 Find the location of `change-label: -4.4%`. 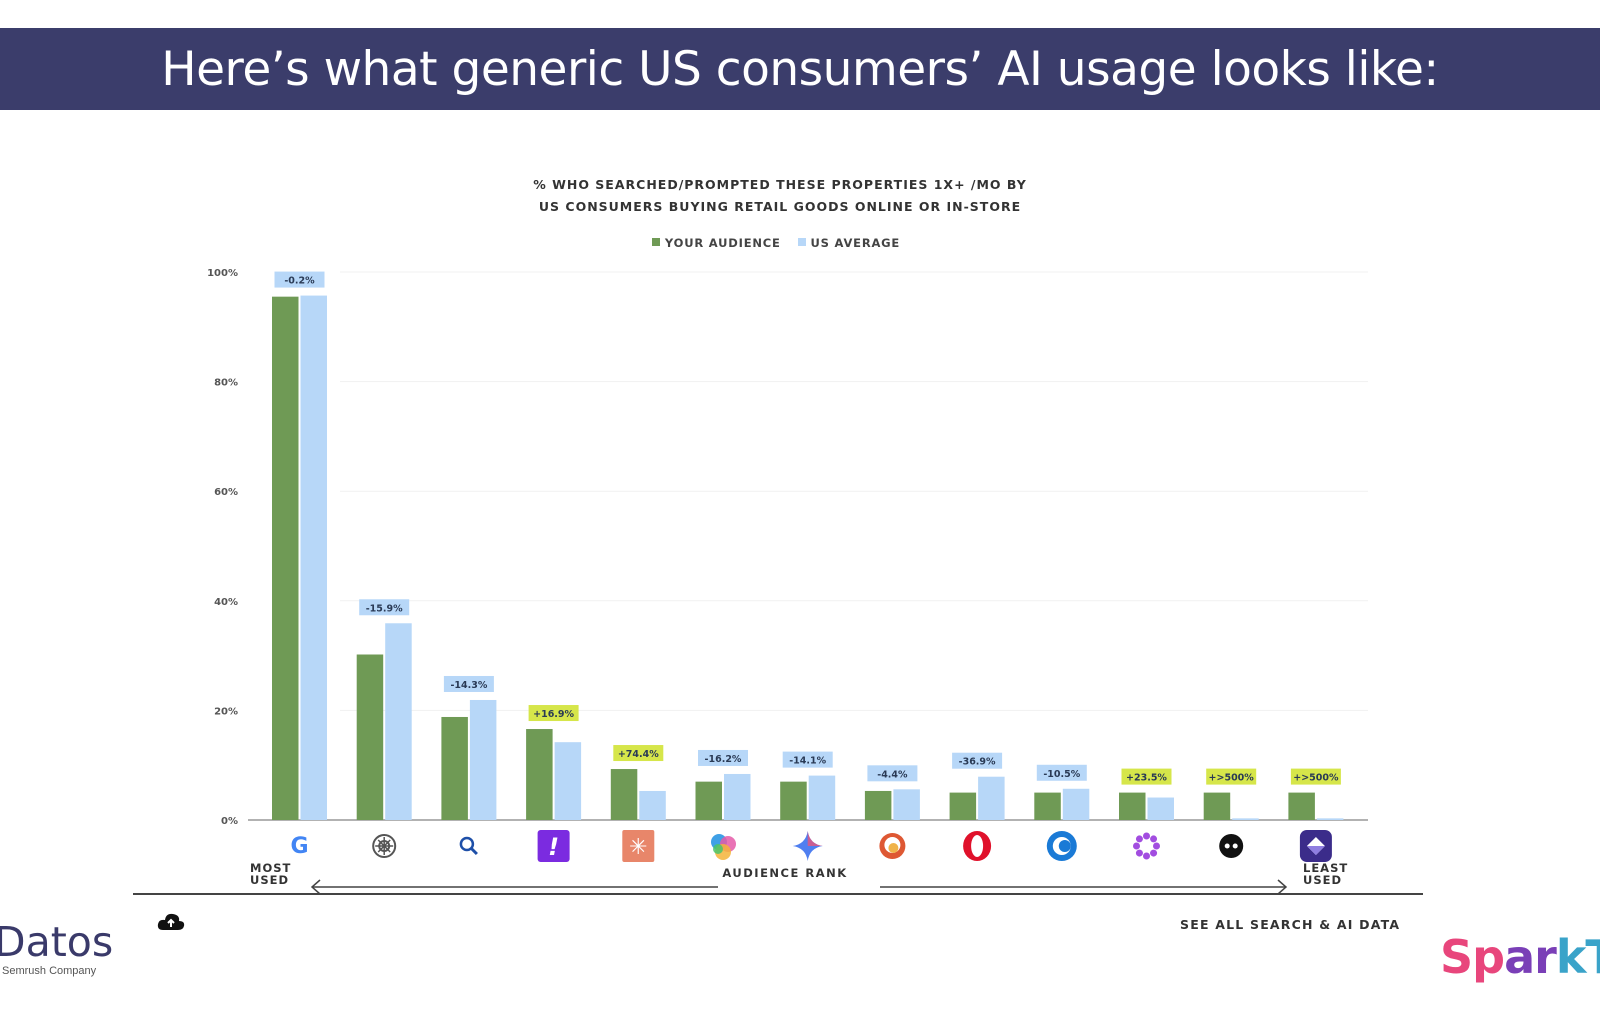

change-label: -4.4% is located at coordinates (892, 774).